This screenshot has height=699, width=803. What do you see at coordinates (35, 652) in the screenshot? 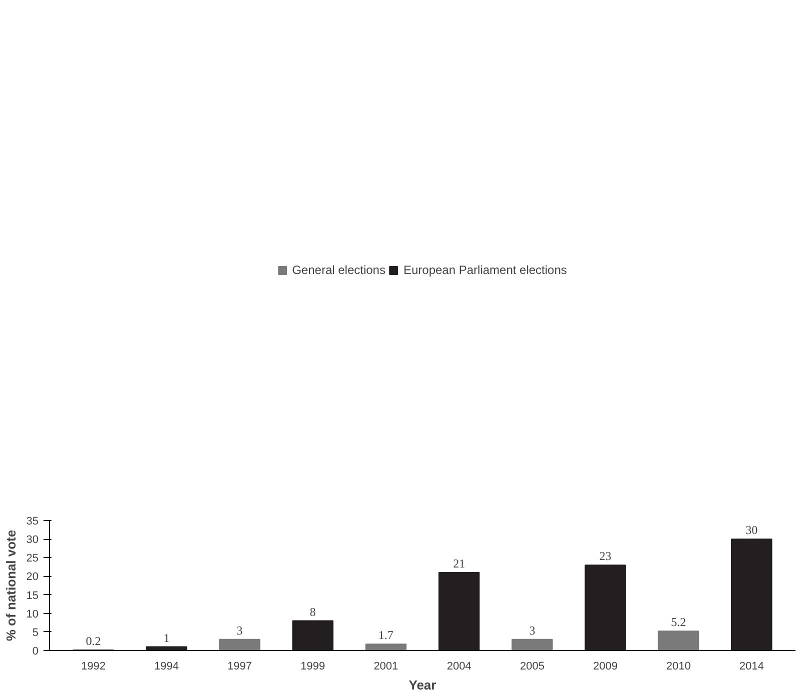
I see `y-tick-label: 0` at bounding box center [35, 652].